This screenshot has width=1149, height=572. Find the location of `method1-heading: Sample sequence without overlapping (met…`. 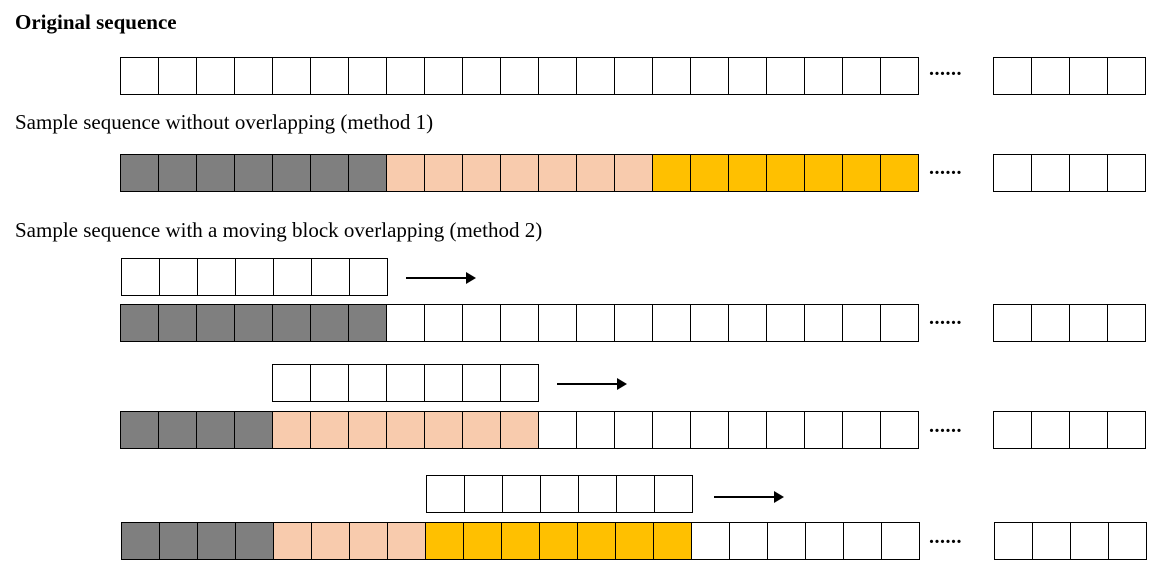

method1-heading: Sample sequence without overlapping (met… is located at coordinates (224, 122).